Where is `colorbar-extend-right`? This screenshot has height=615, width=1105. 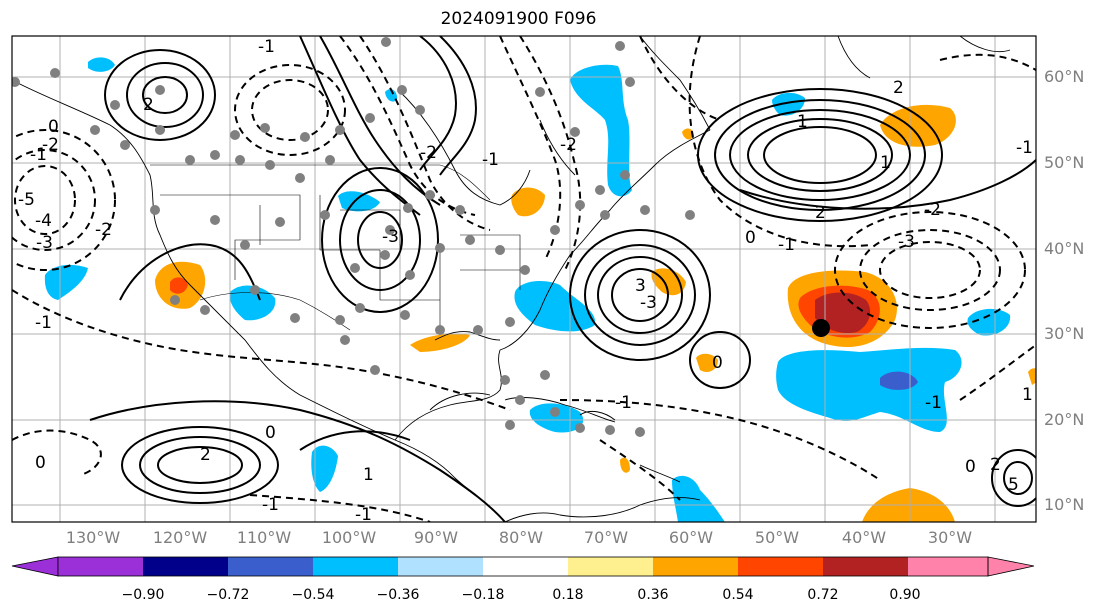 colorbar-extend-right is located at coordinates (1011, 566).